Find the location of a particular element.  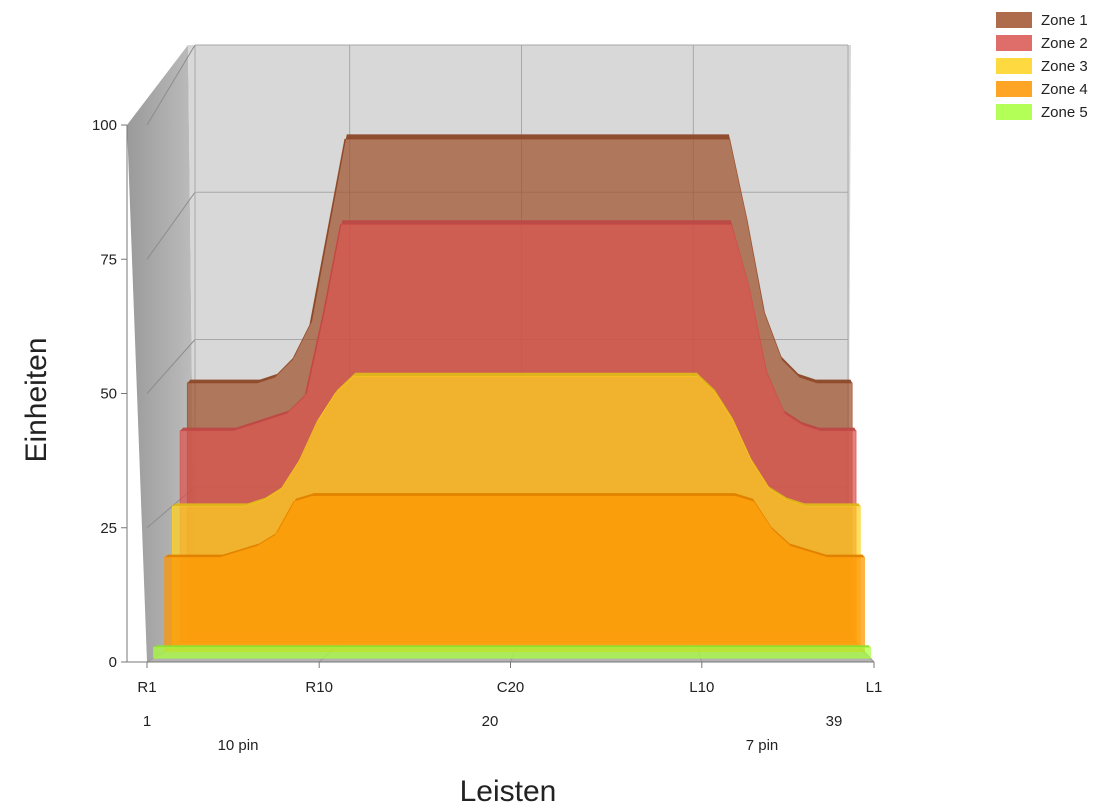

x-sub-label: 39 is located at coordinates (834, 721).